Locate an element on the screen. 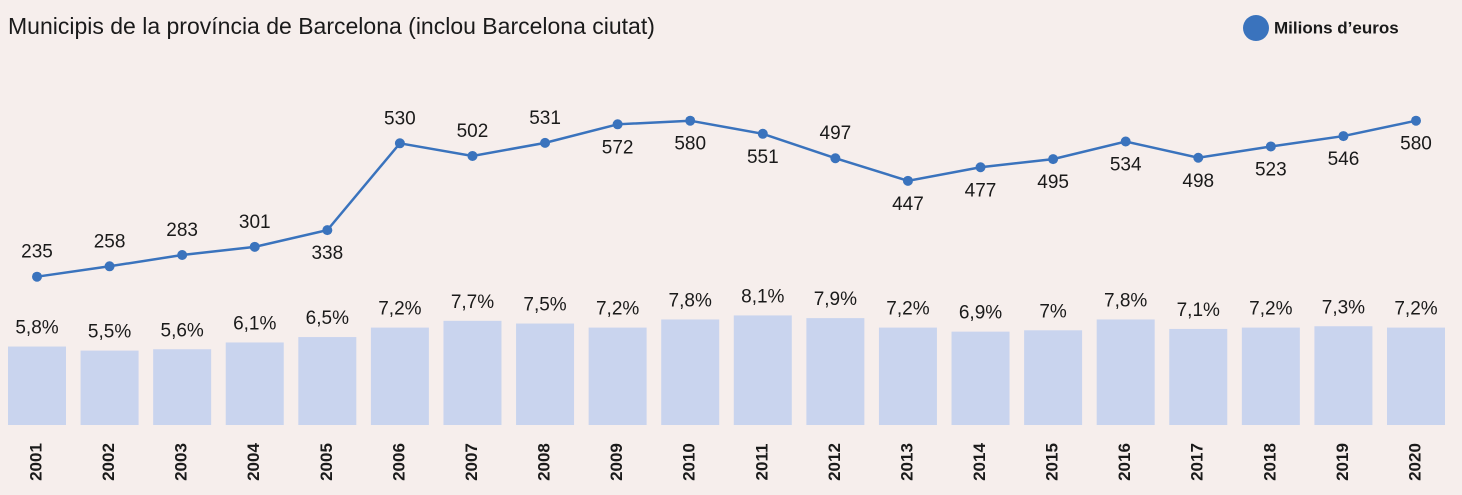  bar-value-label: 7,5% is located at coordinates (544, 305).